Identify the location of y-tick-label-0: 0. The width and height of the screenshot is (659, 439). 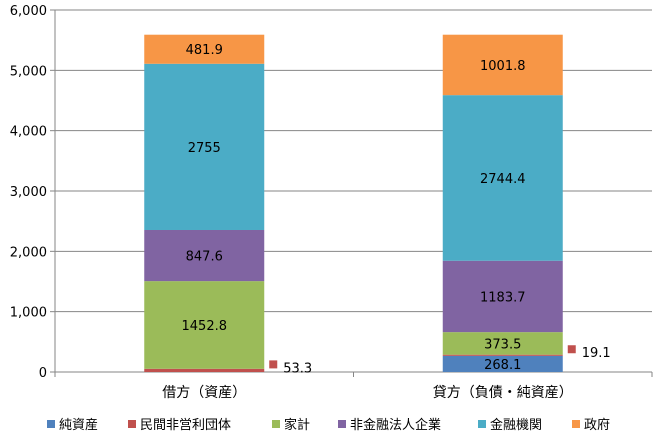
(43, 373).